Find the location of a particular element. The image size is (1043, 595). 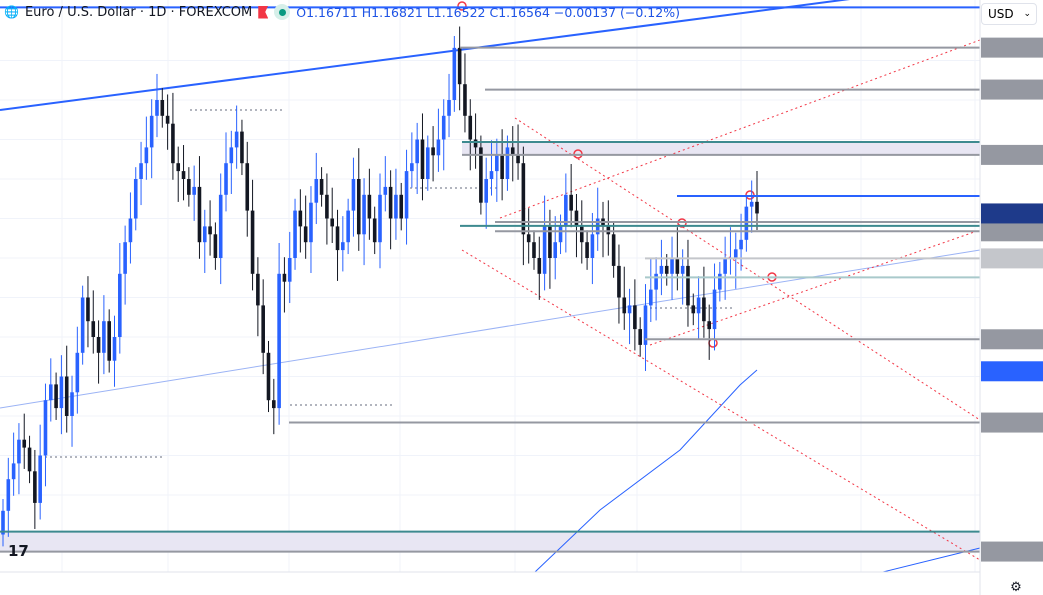

eu-us-flag-icon: 🌐 is located at coordinates (11, 12).